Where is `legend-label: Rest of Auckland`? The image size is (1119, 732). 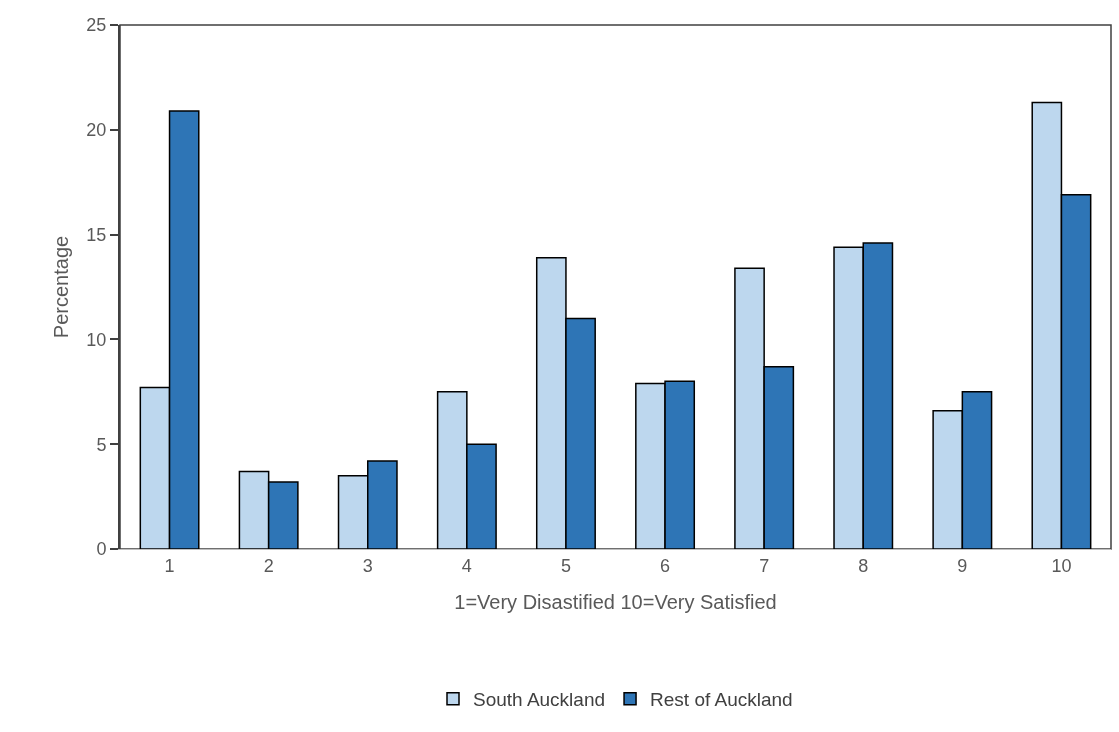
legend-label: Rest of Auckland is located at coordinates (721, 700).